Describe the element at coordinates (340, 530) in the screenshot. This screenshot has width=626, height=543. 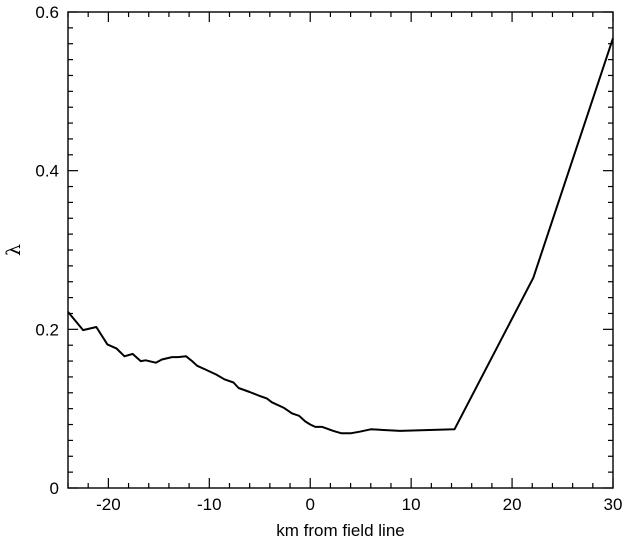
I see `x-axis-title: km from field line` at that location.